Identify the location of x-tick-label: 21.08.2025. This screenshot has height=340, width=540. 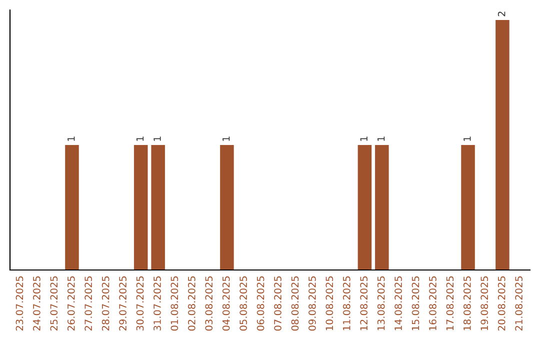
(518, 303).